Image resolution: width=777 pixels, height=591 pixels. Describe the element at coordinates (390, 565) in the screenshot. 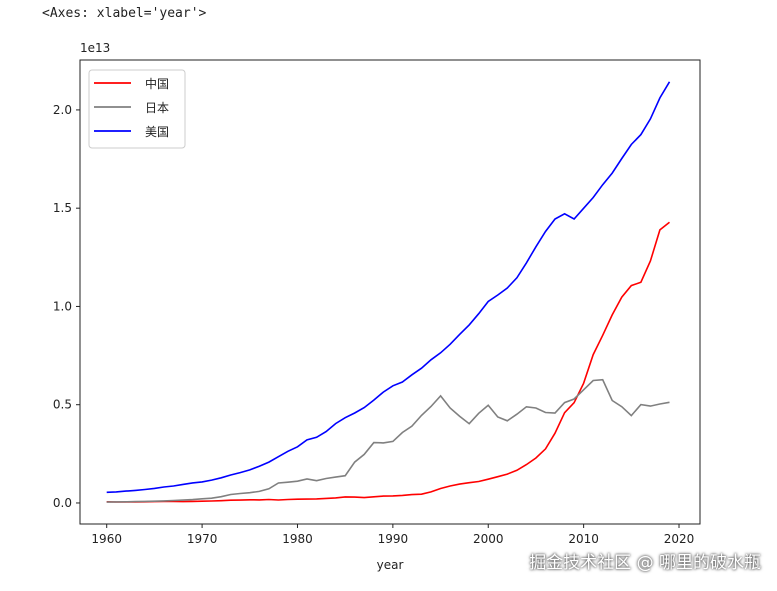

I see `x-axis-label: year` at that location.